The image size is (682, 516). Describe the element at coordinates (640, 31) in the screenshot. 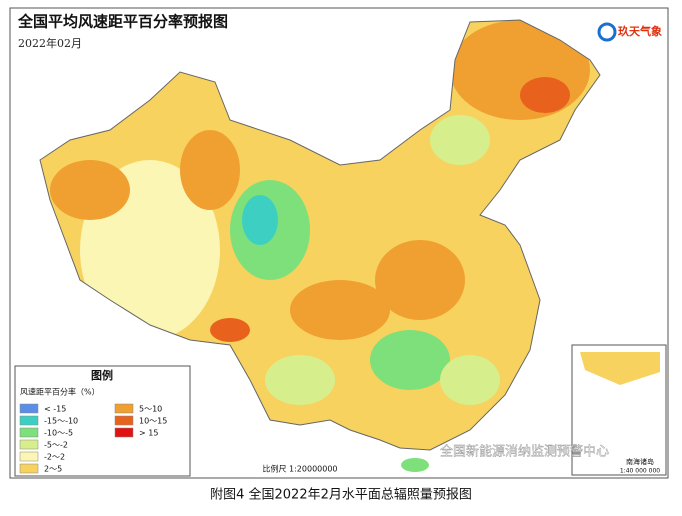

I see `logo: 玖天气象` at that location.